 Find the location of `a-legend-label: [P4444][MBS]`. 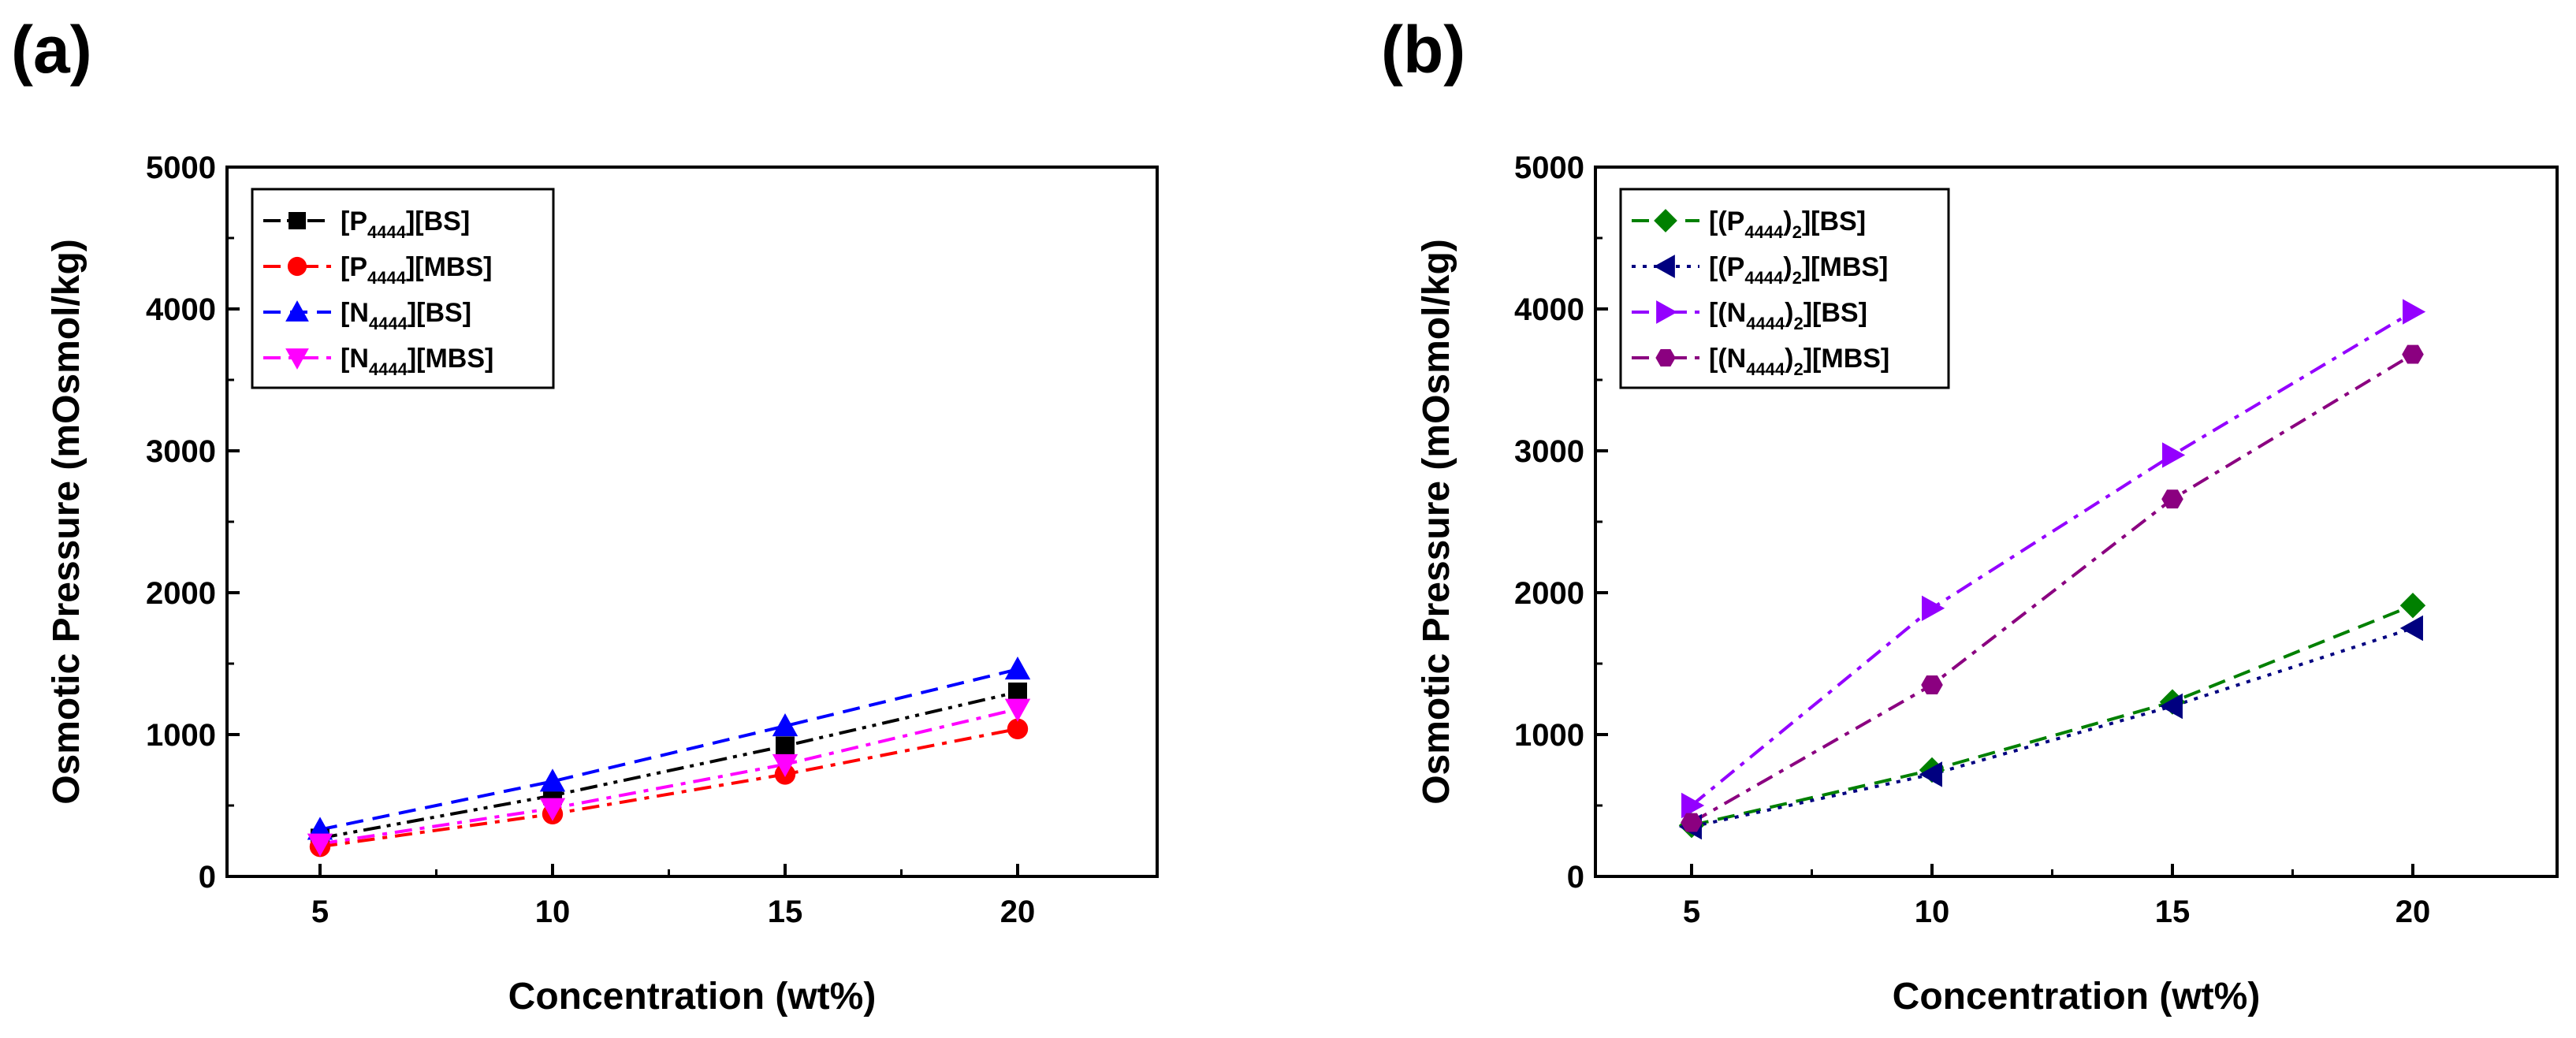

a-legend-label: [P4444][MBS] is located at coordinates (416, 270).